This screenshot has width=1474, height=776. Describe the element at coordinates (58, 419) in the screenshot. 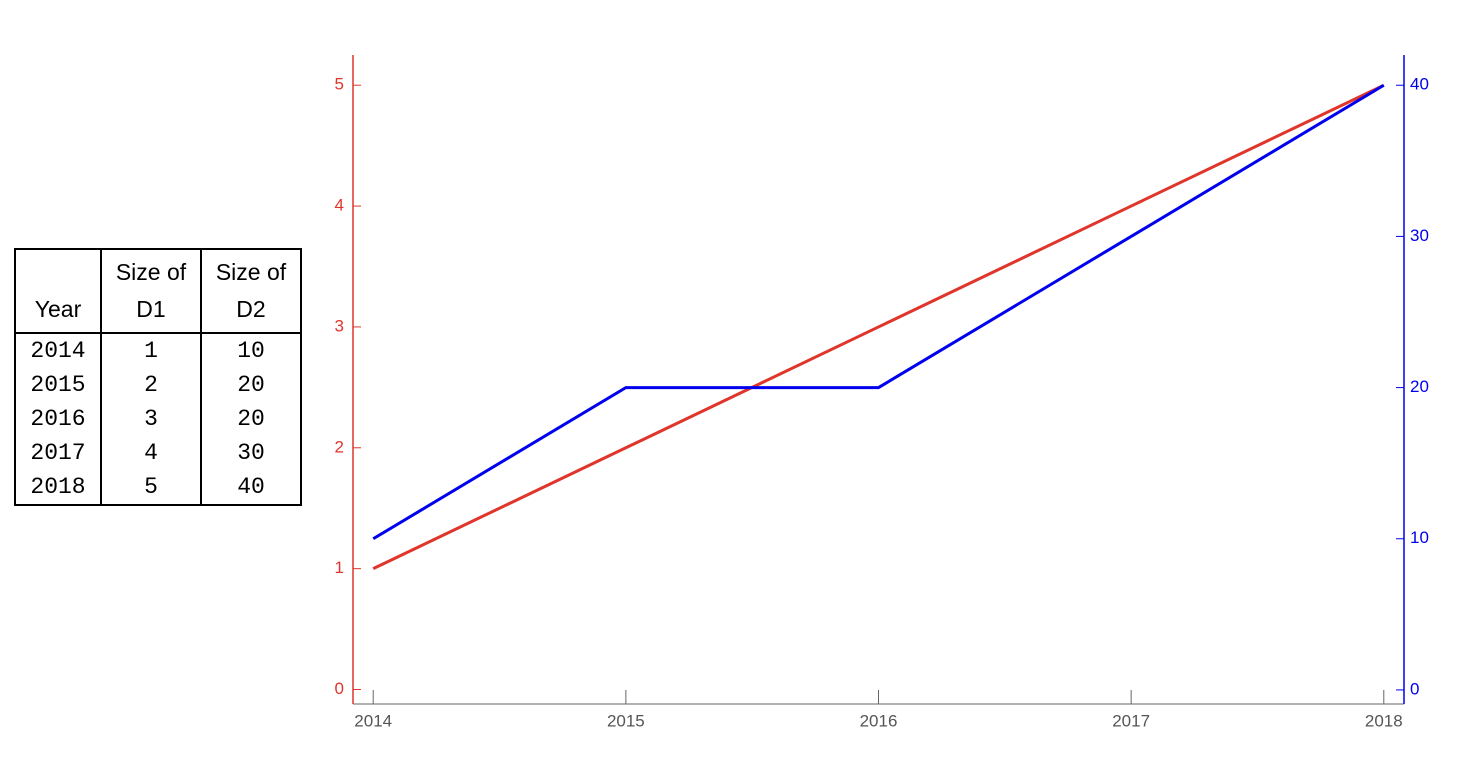

I see `table-cell: 2016` at that location.